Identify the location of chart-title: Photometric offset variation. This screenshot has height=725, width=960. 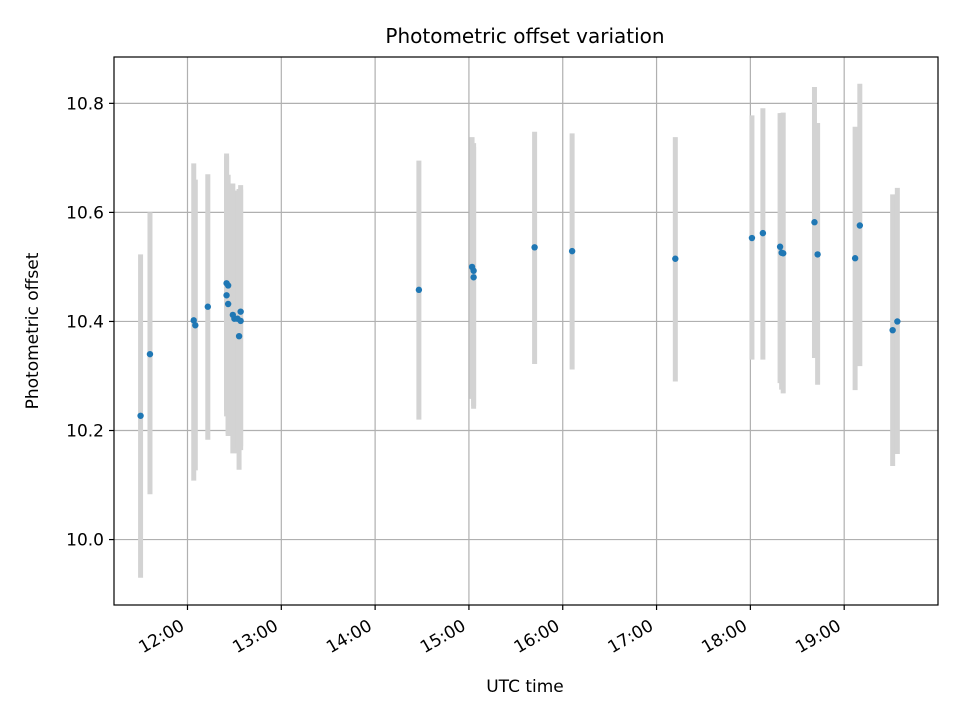
(524, 36).